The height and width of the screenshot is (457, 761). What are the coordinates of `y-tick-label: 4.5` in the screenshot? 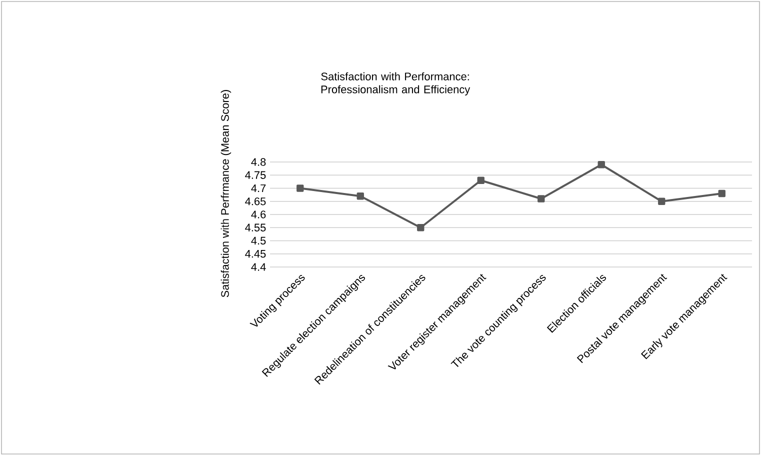 It's located at (258, 240).